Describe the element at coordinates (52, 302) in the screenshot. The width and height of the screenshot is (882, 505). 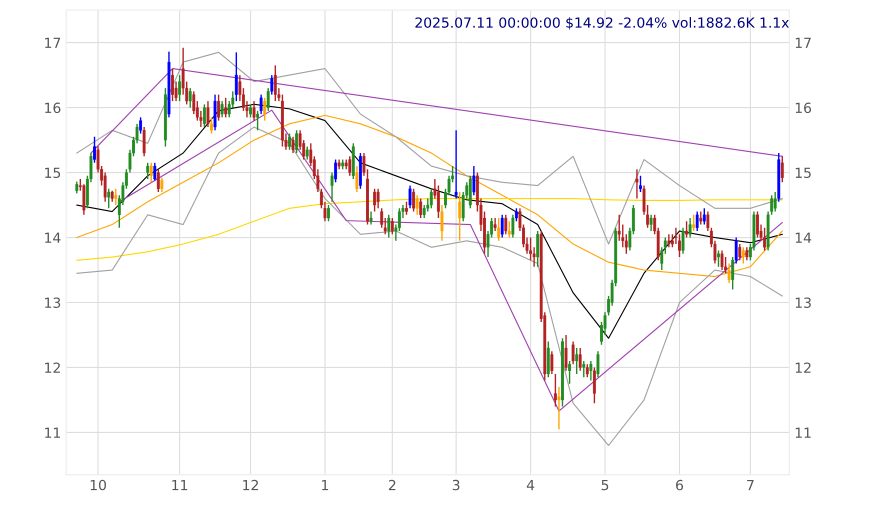
I see `y-tick-label: 13` at that location.